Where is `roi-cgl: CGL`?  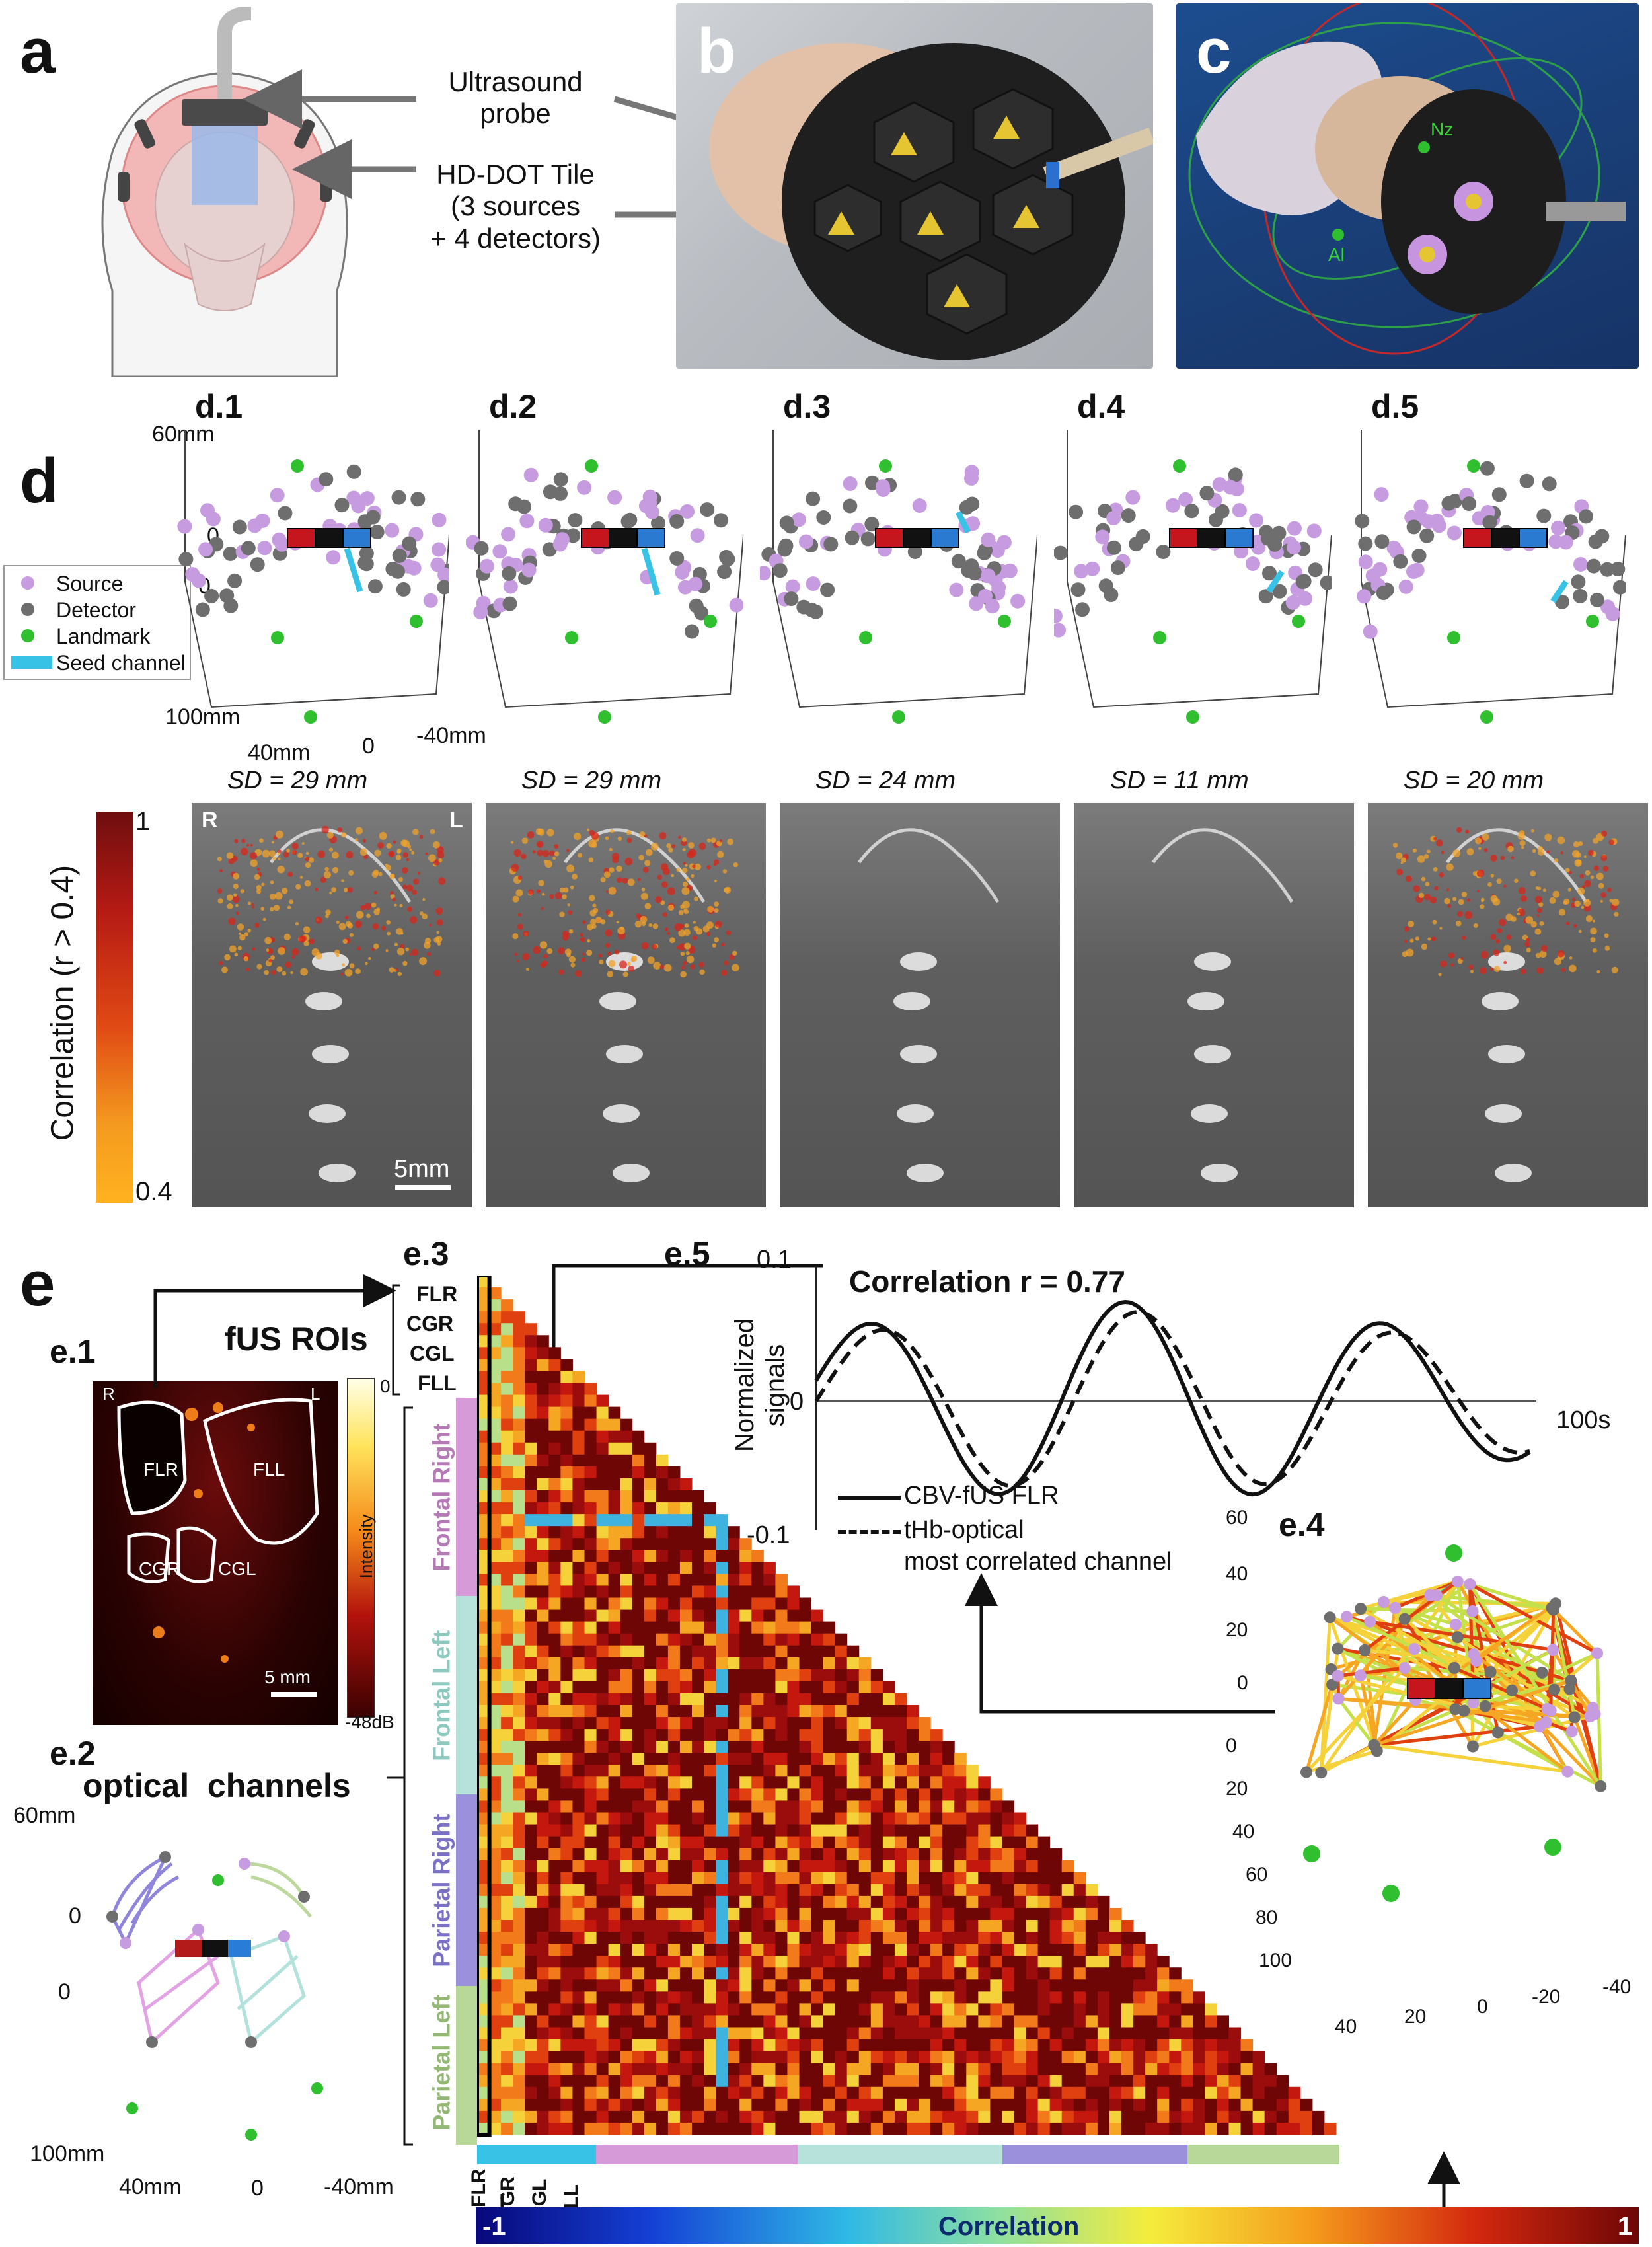 roi-cgl: CGL is located at coordinates (237, 1569).